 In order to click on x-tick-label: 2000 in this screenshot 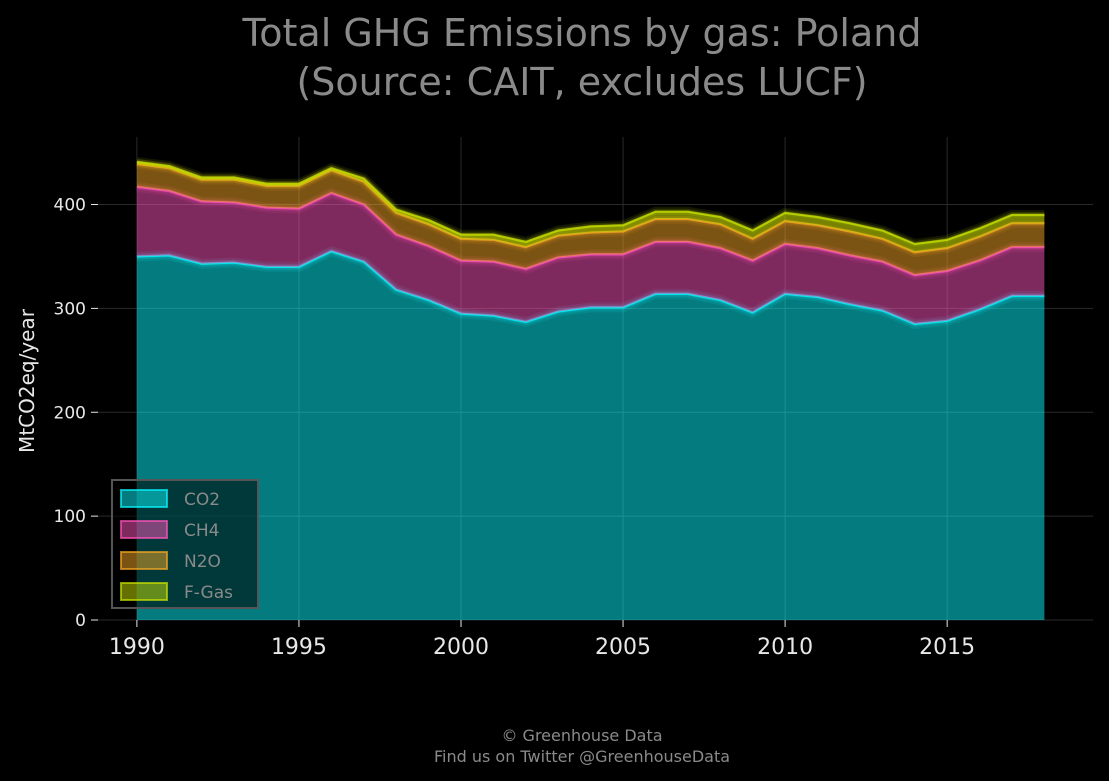, I will do `click(461, 647)`.